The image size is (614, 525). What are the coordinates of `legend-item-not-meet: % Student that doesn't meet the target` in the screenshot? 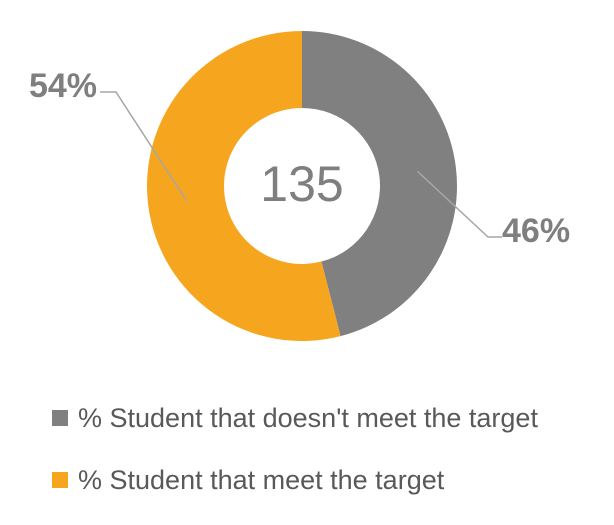 It's located at (295, 418).